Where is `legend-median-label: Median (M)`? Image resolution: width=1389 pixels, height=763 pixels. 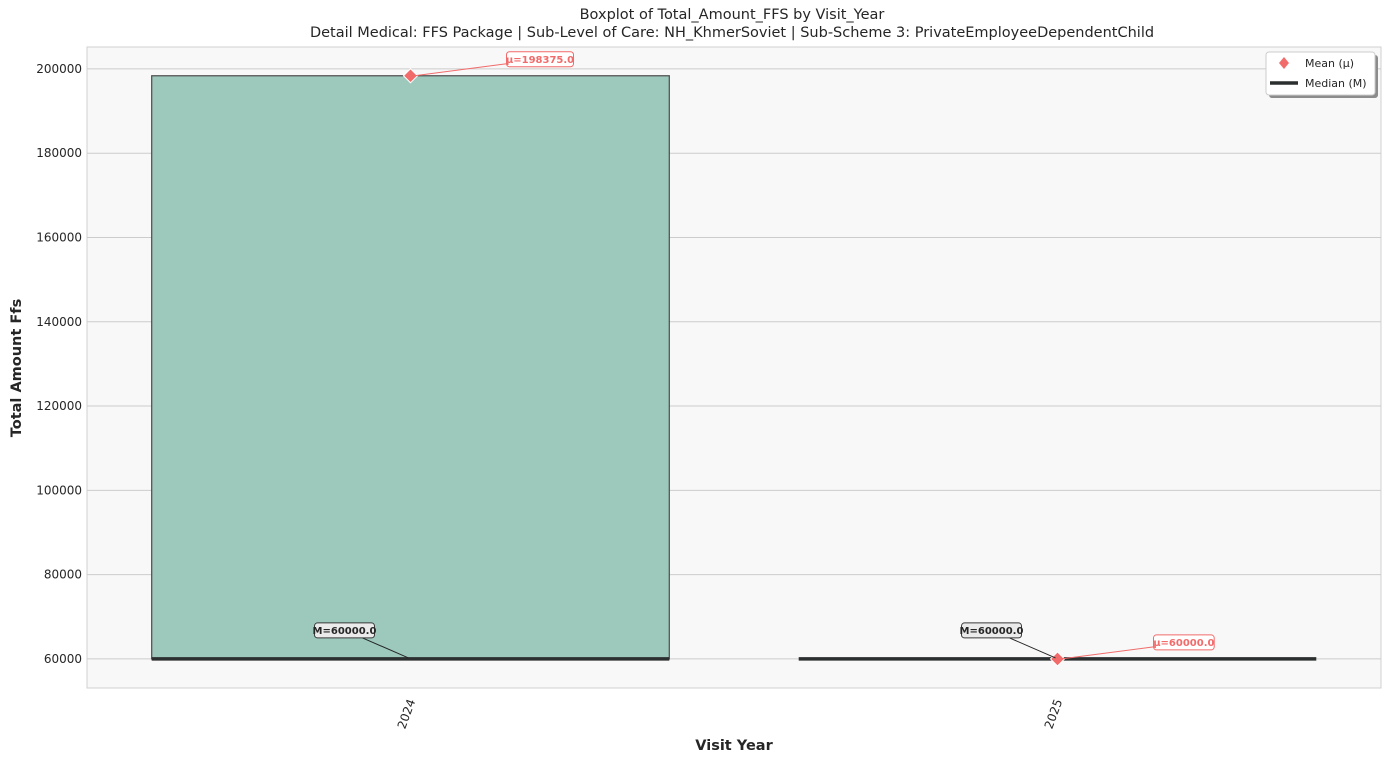 legend-median-label: Median (M) is located at coordinates (1336, 83).